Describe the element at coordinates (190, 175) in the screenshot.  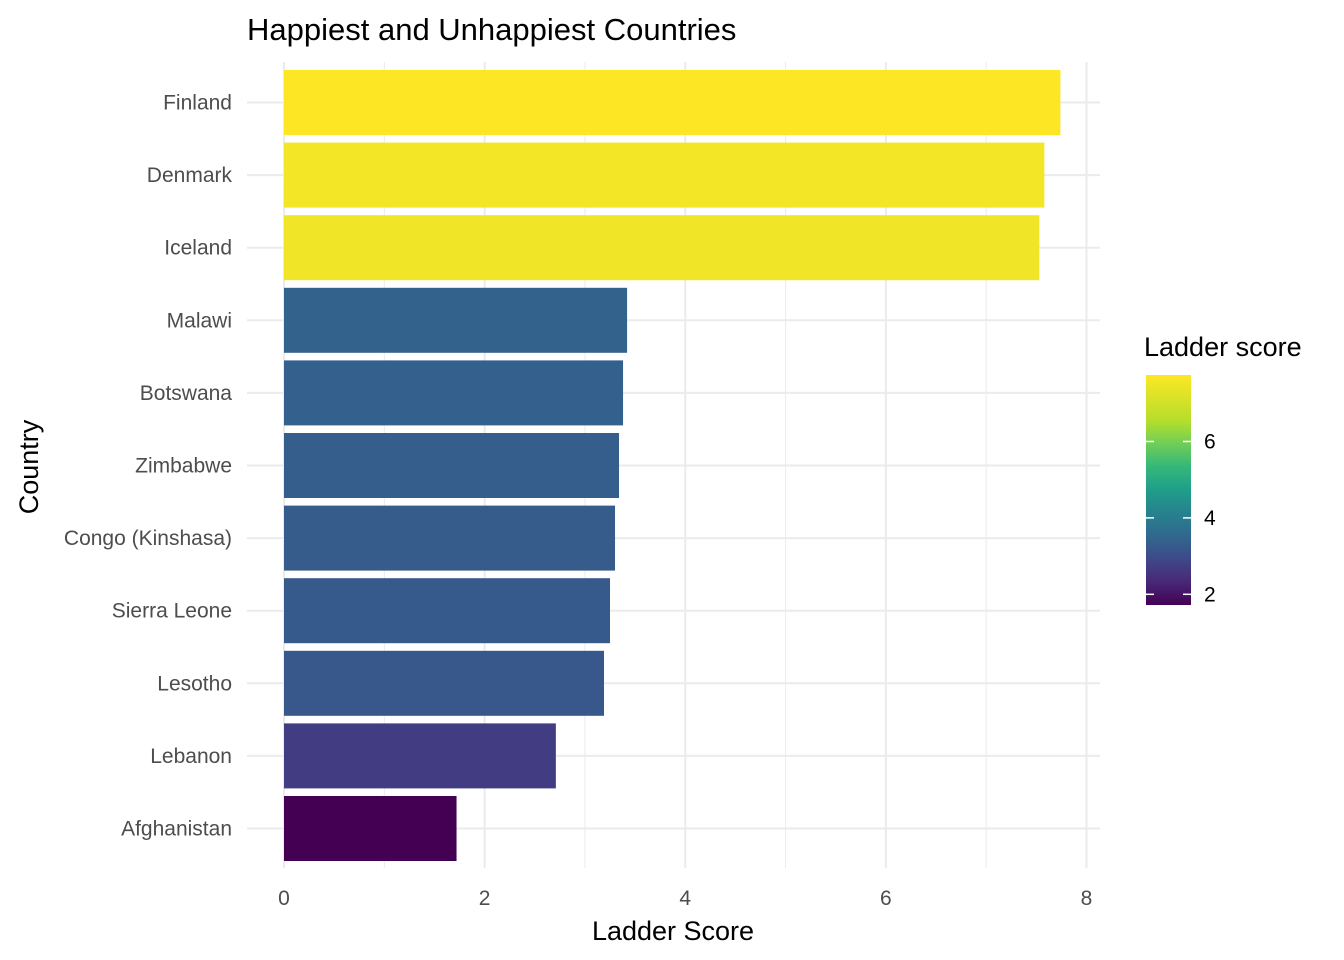
I see `y-tick-label: Denmark` at that location.